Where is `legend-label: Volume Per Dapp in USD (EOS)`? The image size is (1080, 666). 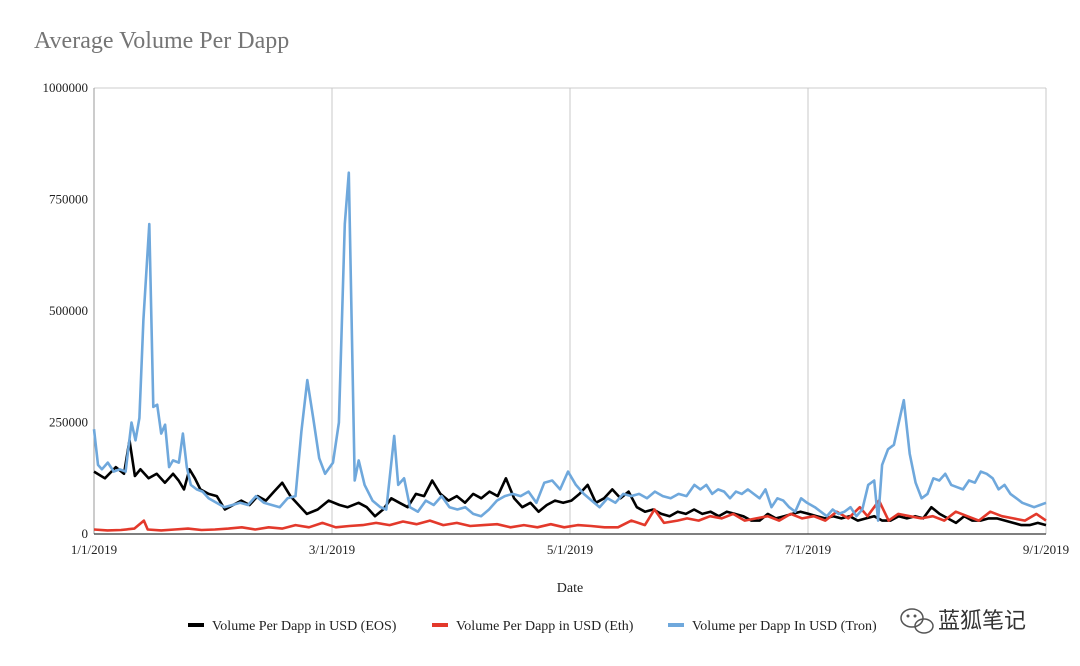
legend-label: Volume Per Dapp in USD (EOS) is located at coordinates (304, 626).